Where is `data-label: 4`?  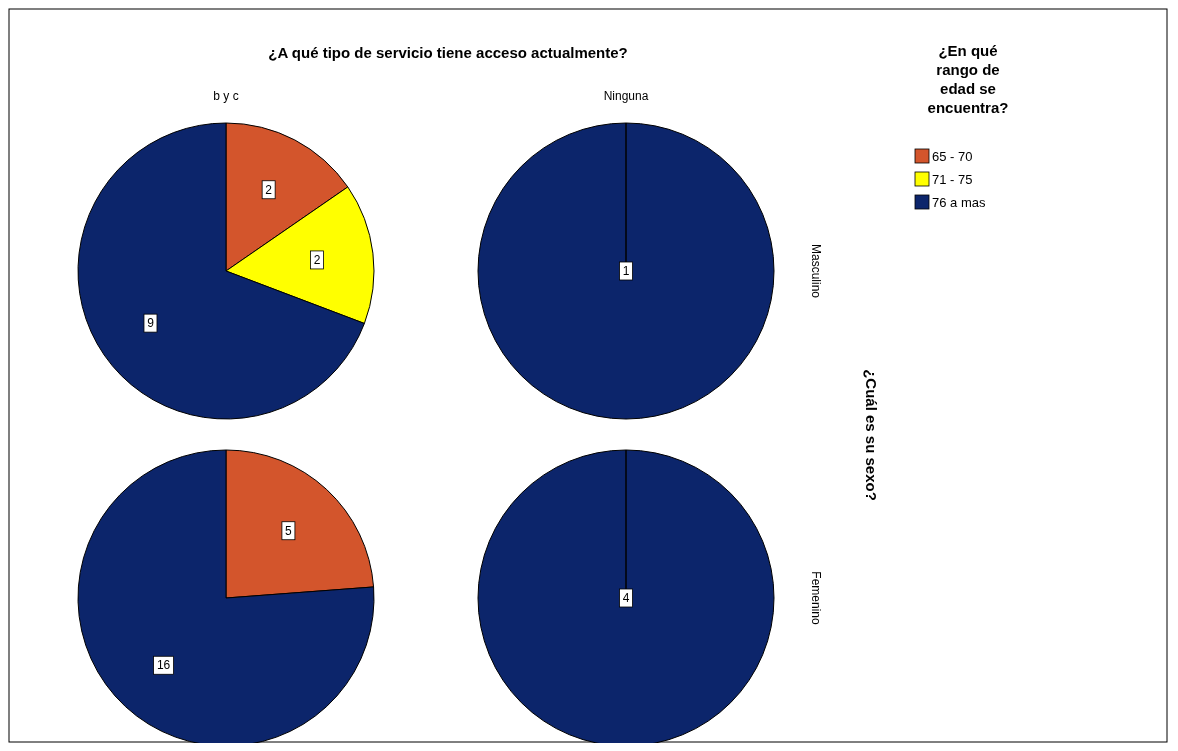
data-label: 4 is located at coordinates (626, 598).